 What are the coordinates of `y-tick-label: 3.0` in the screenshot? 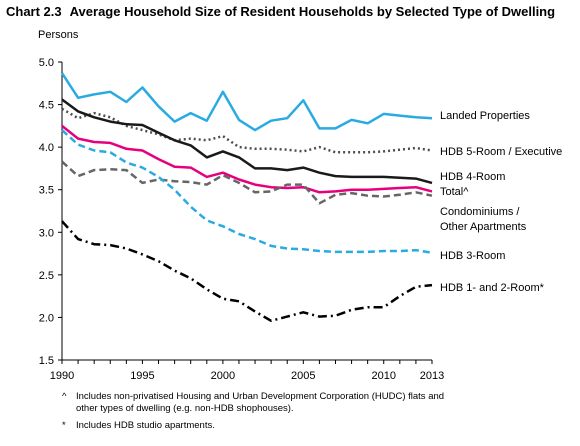 It's located at (46, 233).